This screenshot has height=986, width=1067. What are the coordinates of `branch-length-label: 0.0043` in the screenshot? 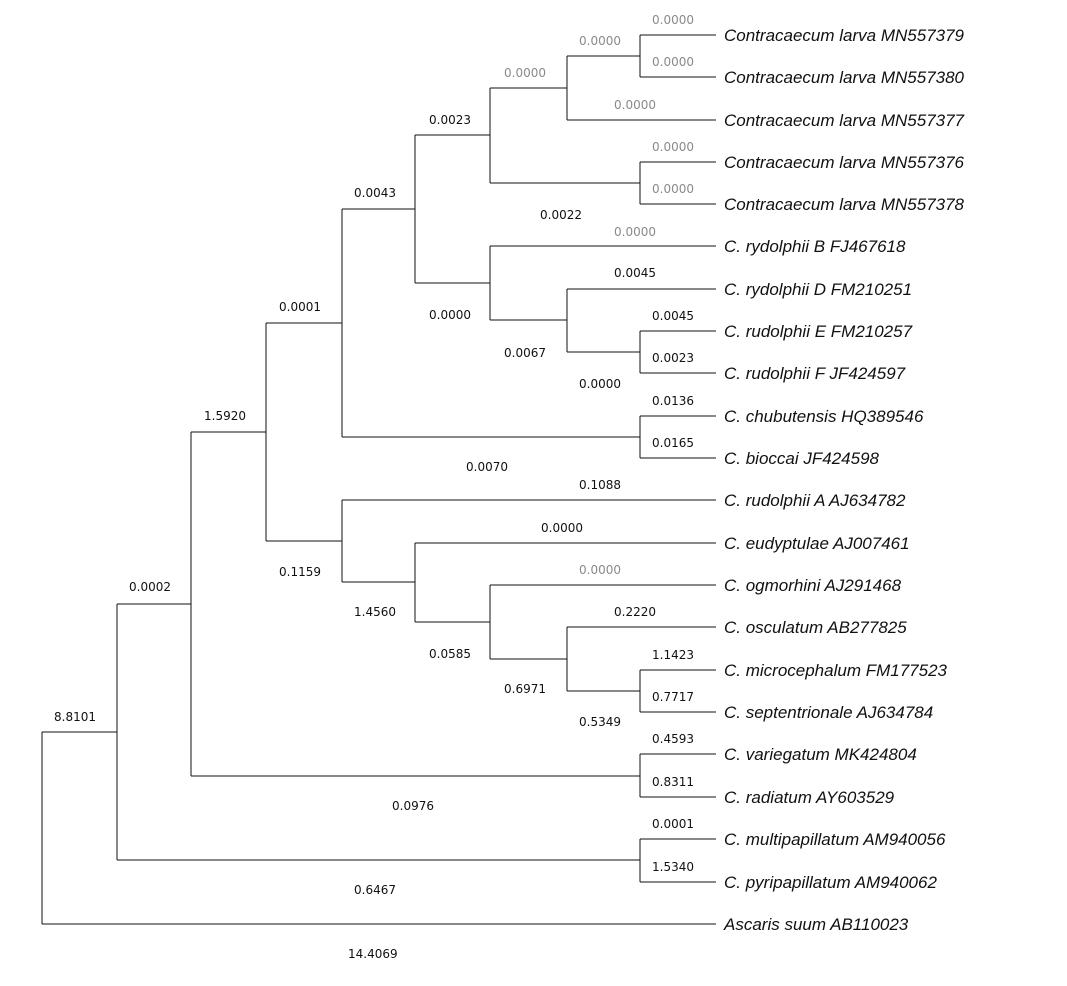 It's located at (375, 193).